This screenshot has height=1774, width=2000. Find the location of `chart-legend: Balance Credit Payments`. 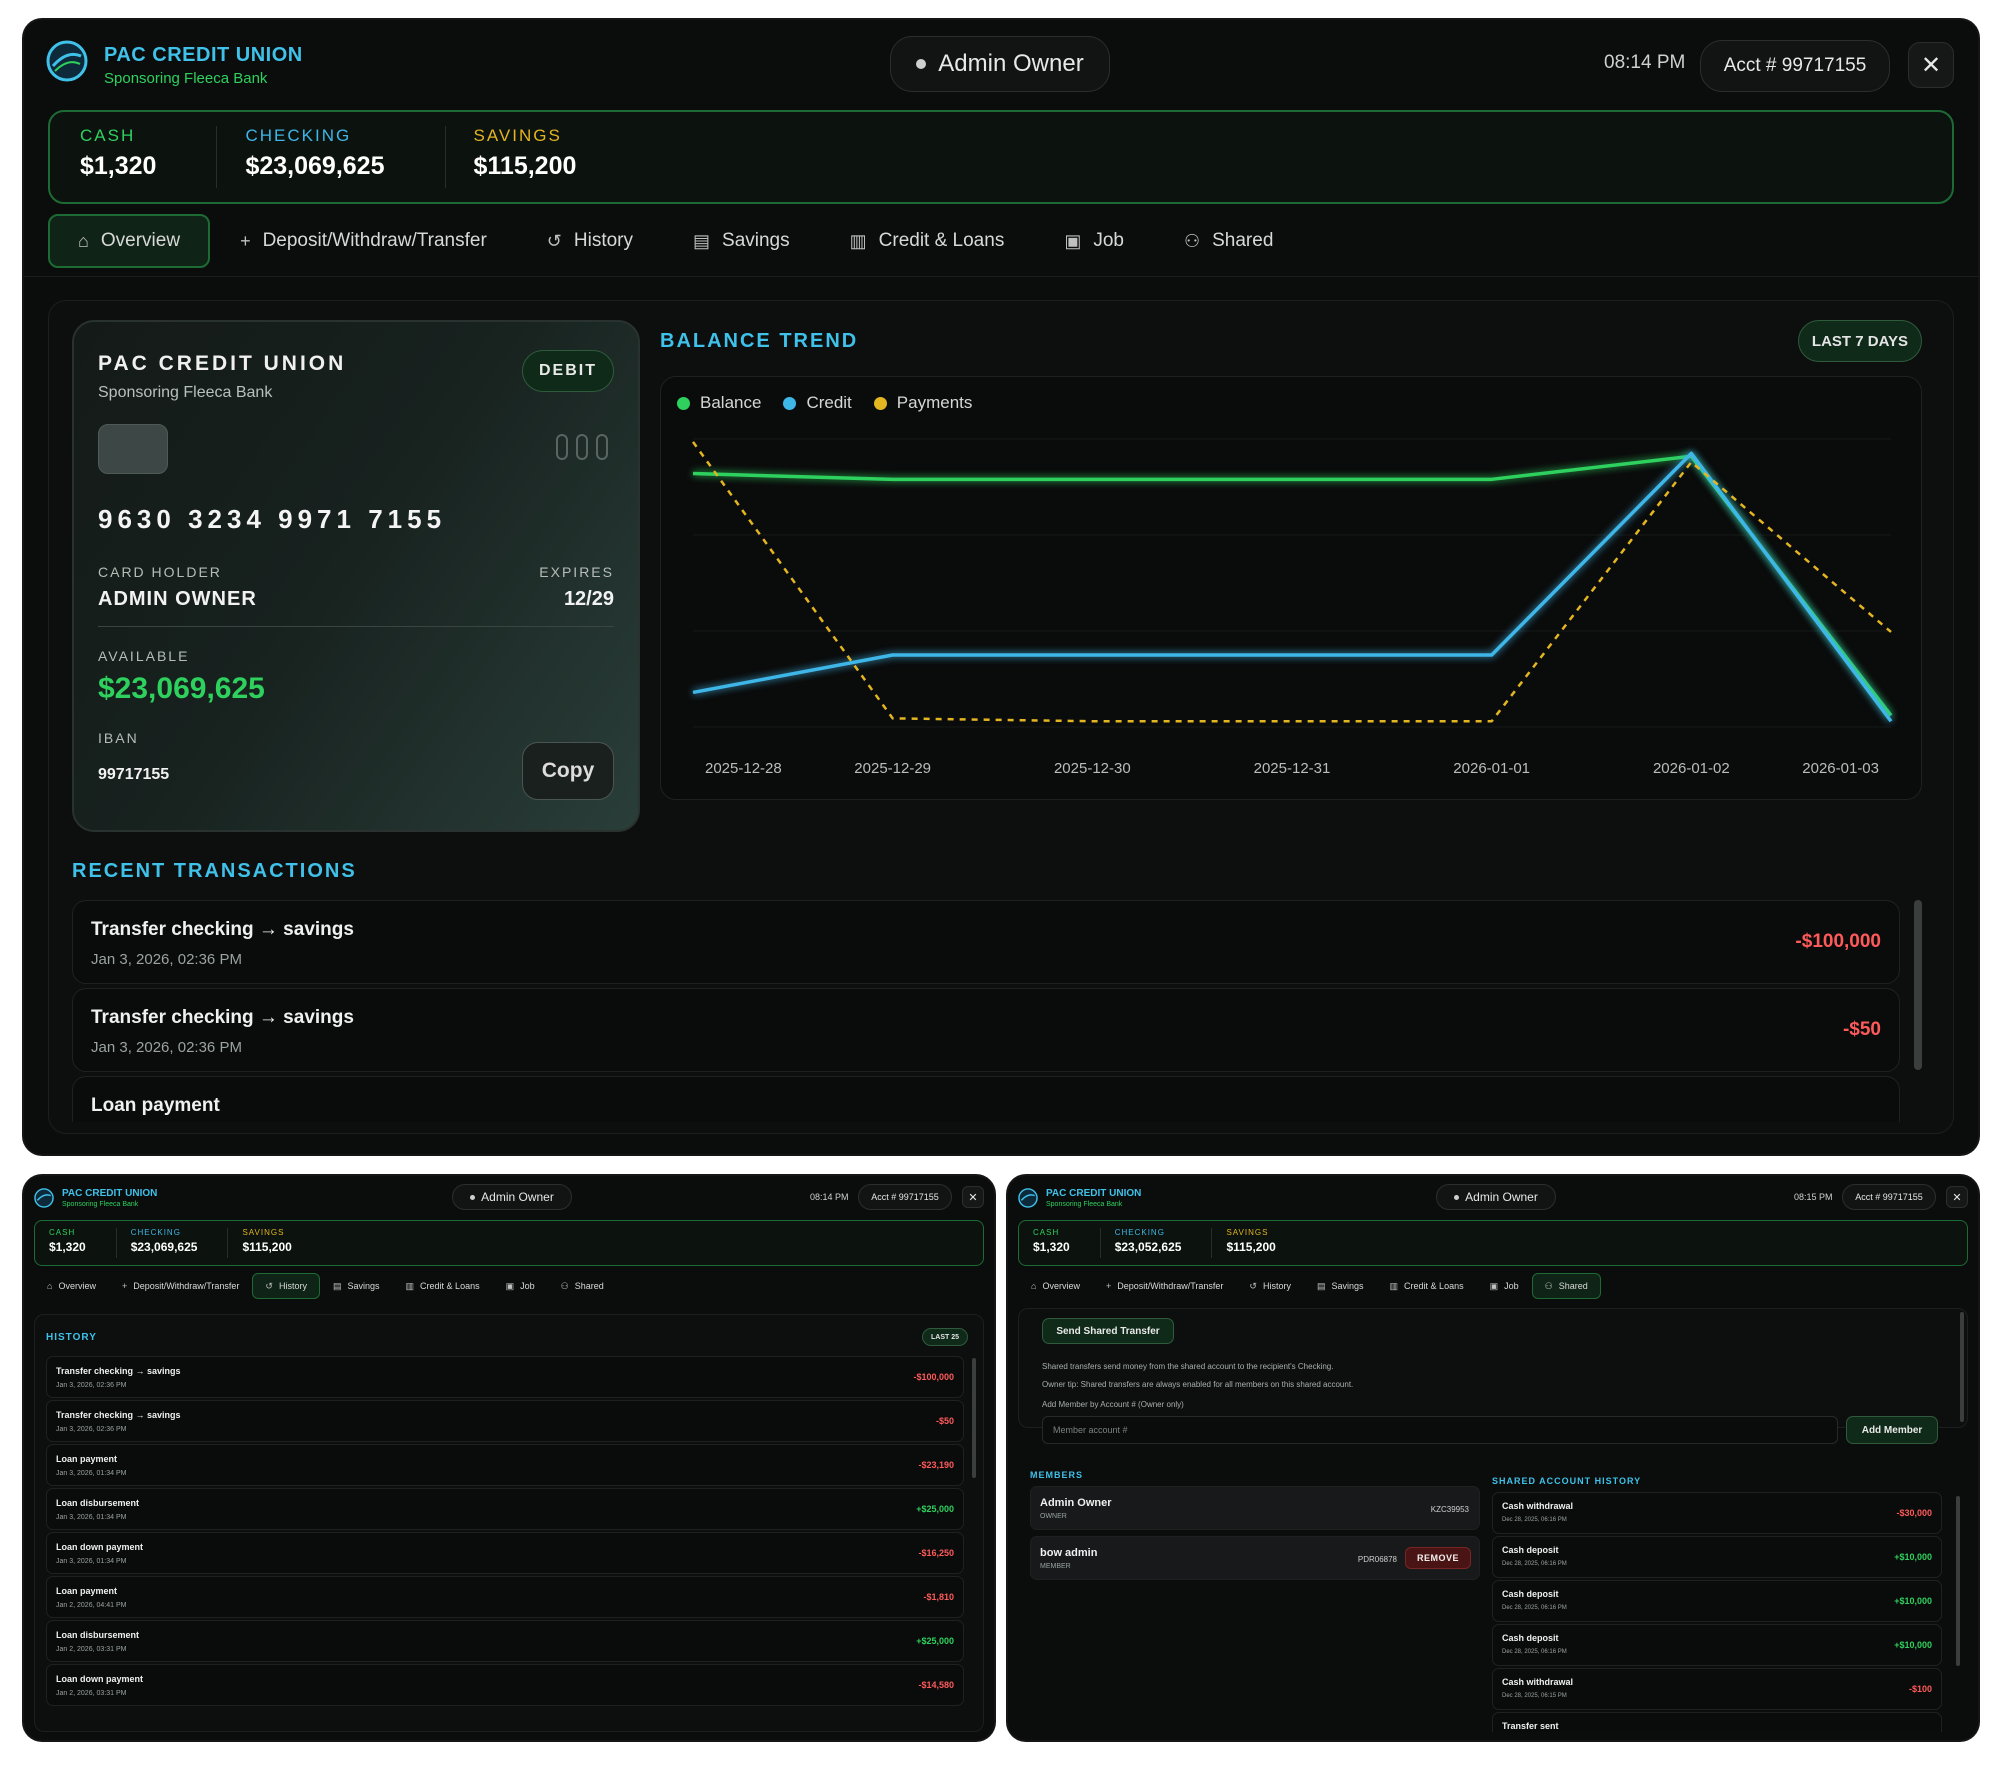

chart-legend: Balance Credit Payments is located at coordinates (824, 403).